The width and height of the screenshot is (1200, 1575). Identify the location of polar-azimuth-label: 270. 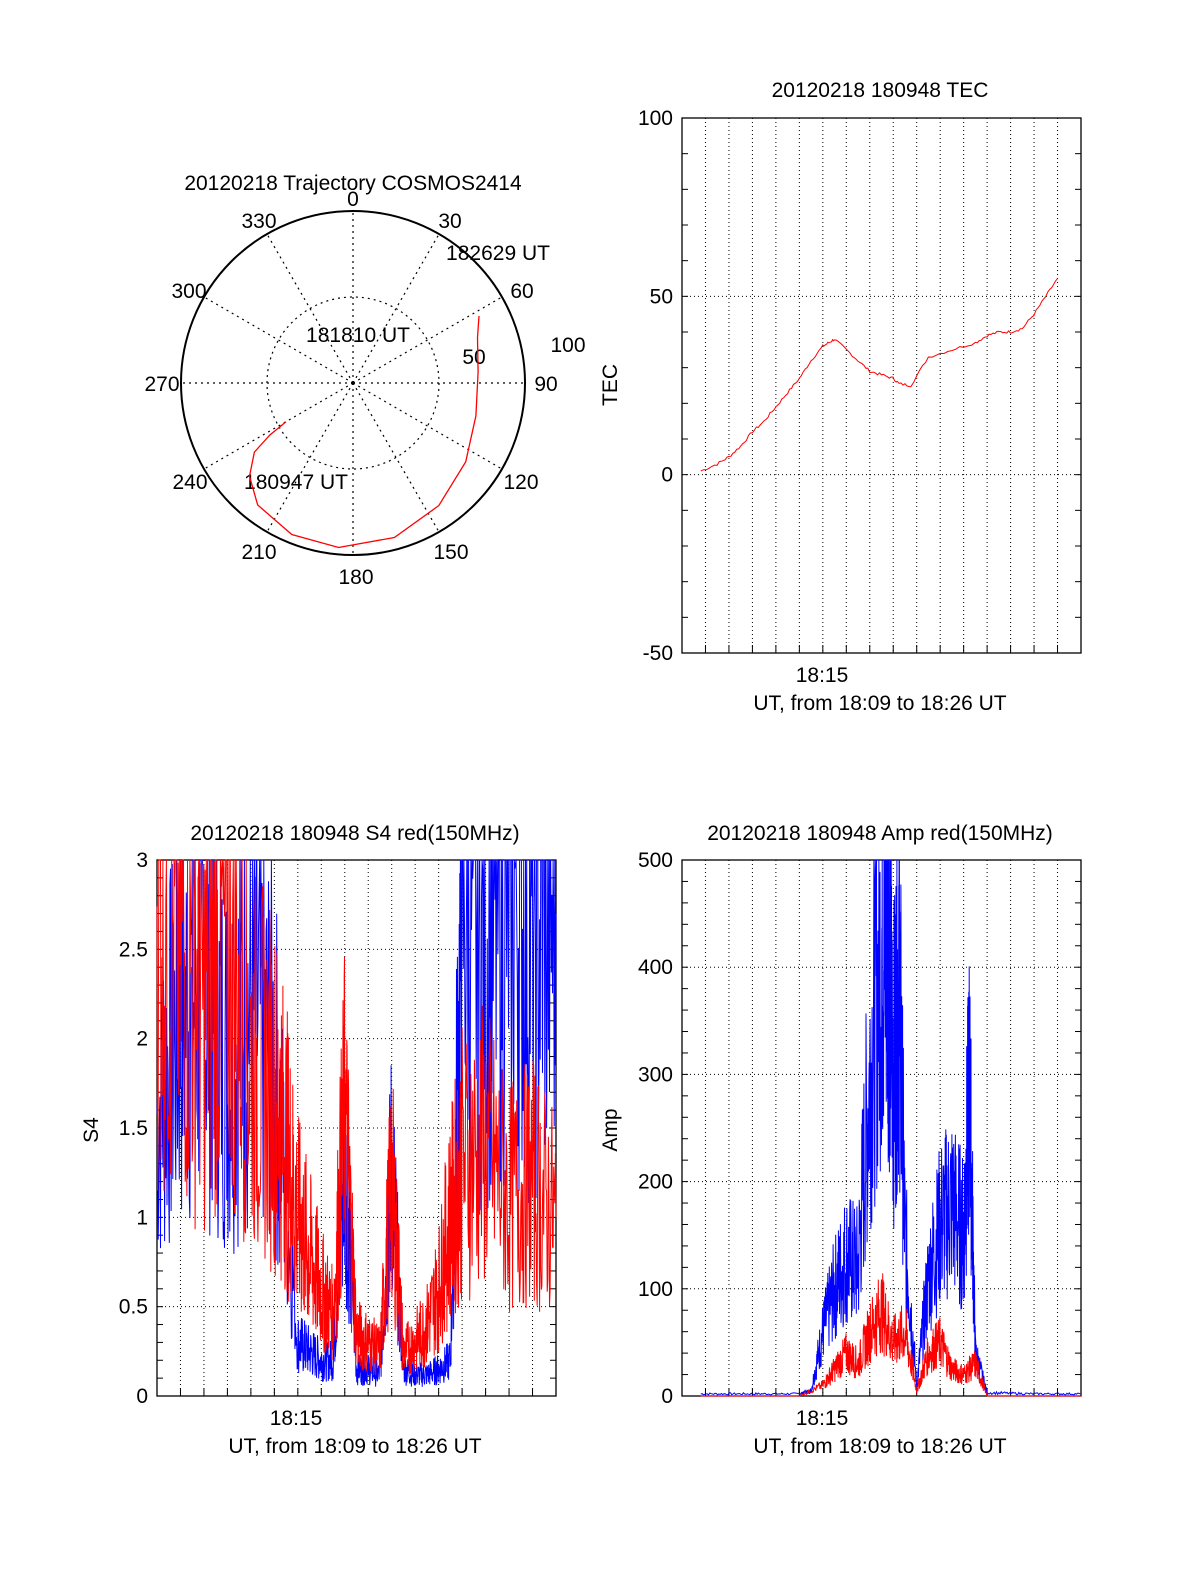
(161, 384).